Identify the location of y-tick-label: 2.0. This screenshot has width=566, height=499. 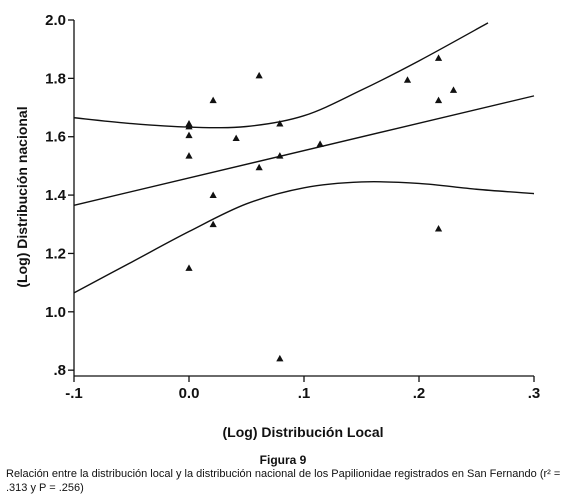
(55, 20).